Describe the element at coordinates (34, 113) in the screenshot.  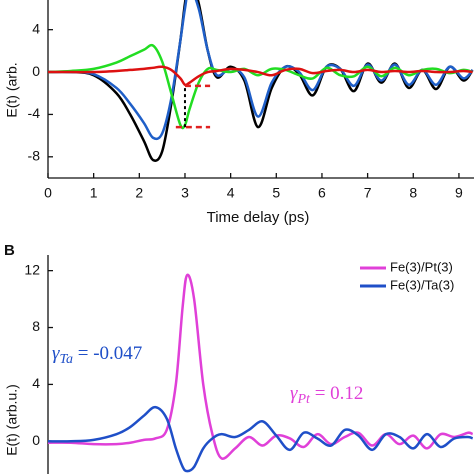
I see `y-tick-label: -4` at that location.